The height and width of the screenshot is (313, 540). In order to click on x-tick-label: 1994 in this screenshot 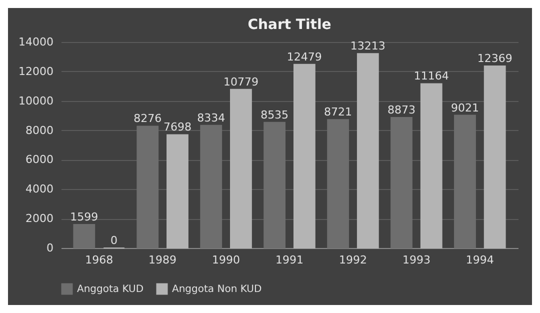, I will do `click(480, 260)`.